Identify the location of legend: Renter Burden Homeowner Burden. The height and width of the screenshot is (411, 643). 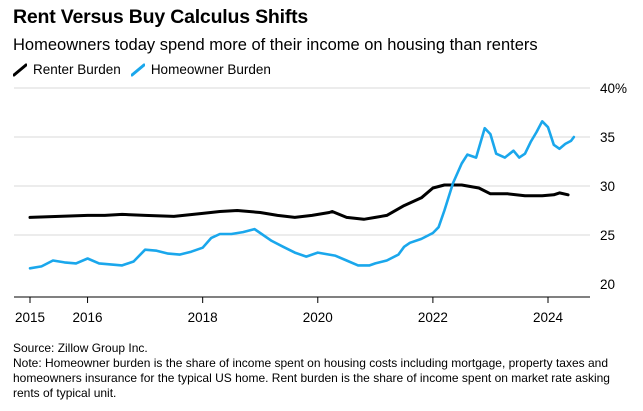
(147, 69).